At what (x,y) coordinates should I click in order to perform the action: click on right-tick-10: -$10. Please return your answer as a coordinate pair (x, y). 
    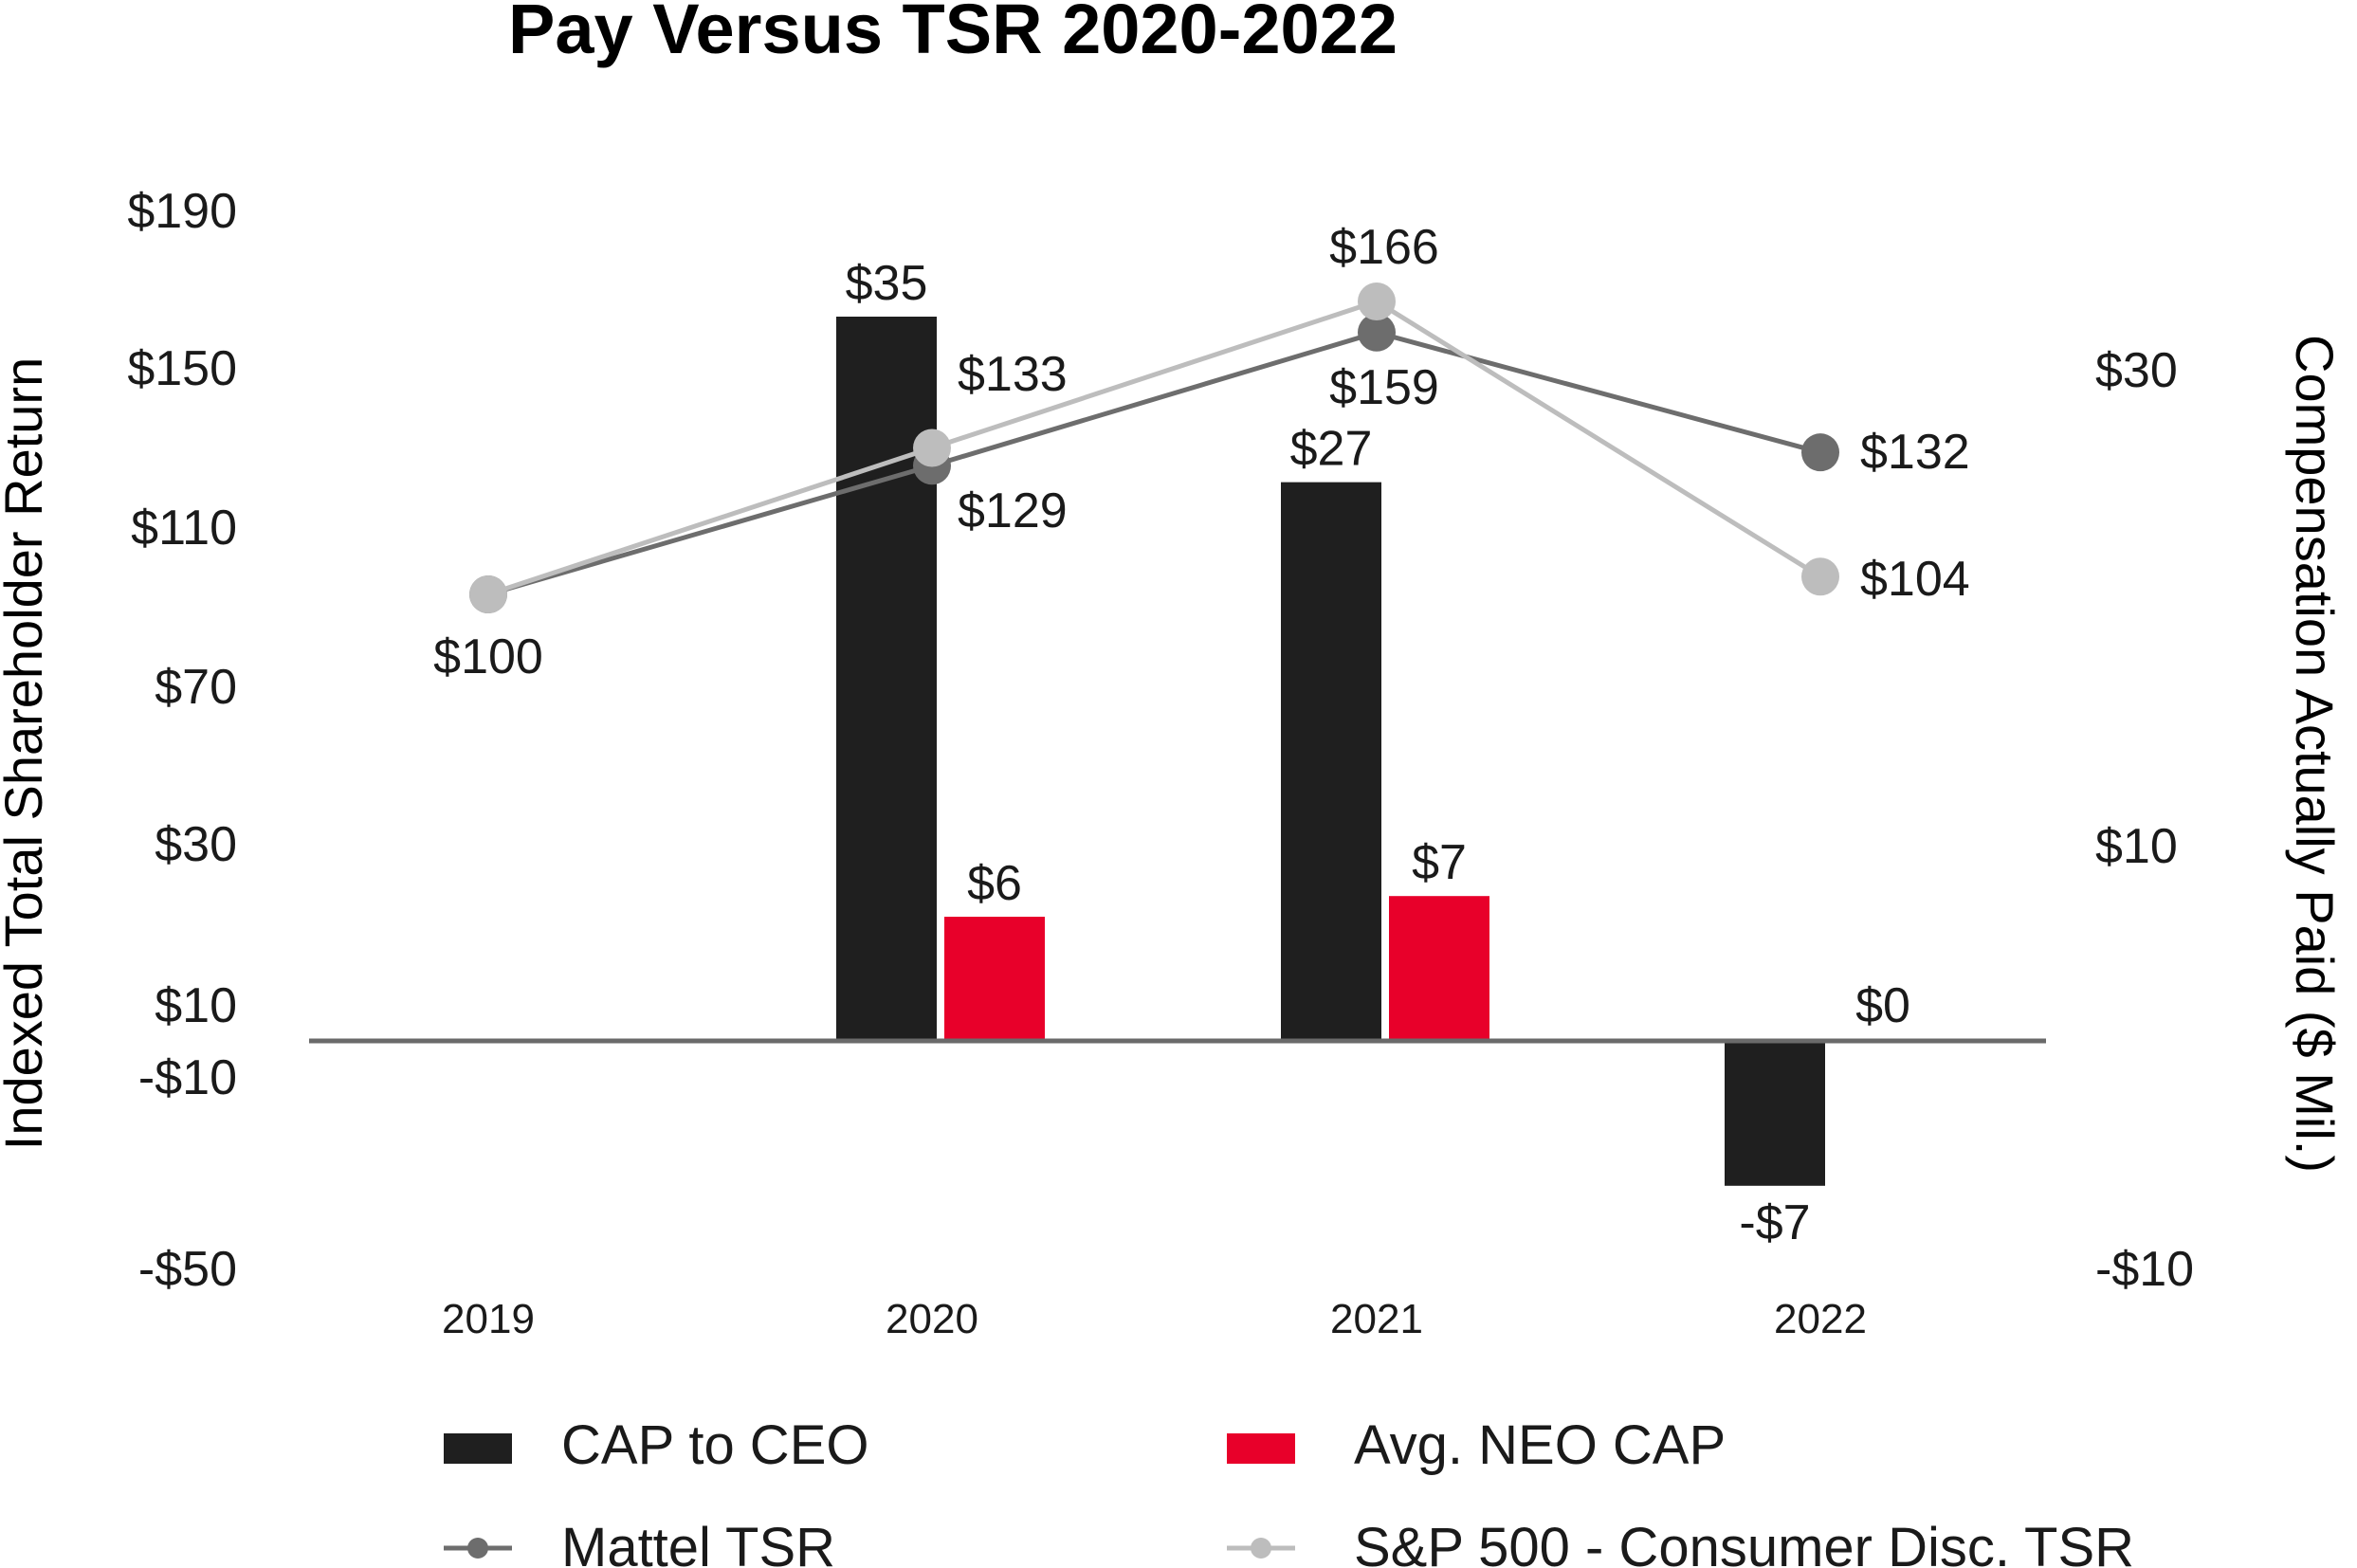
    Looking at the image, I should click on (2144, 1269).